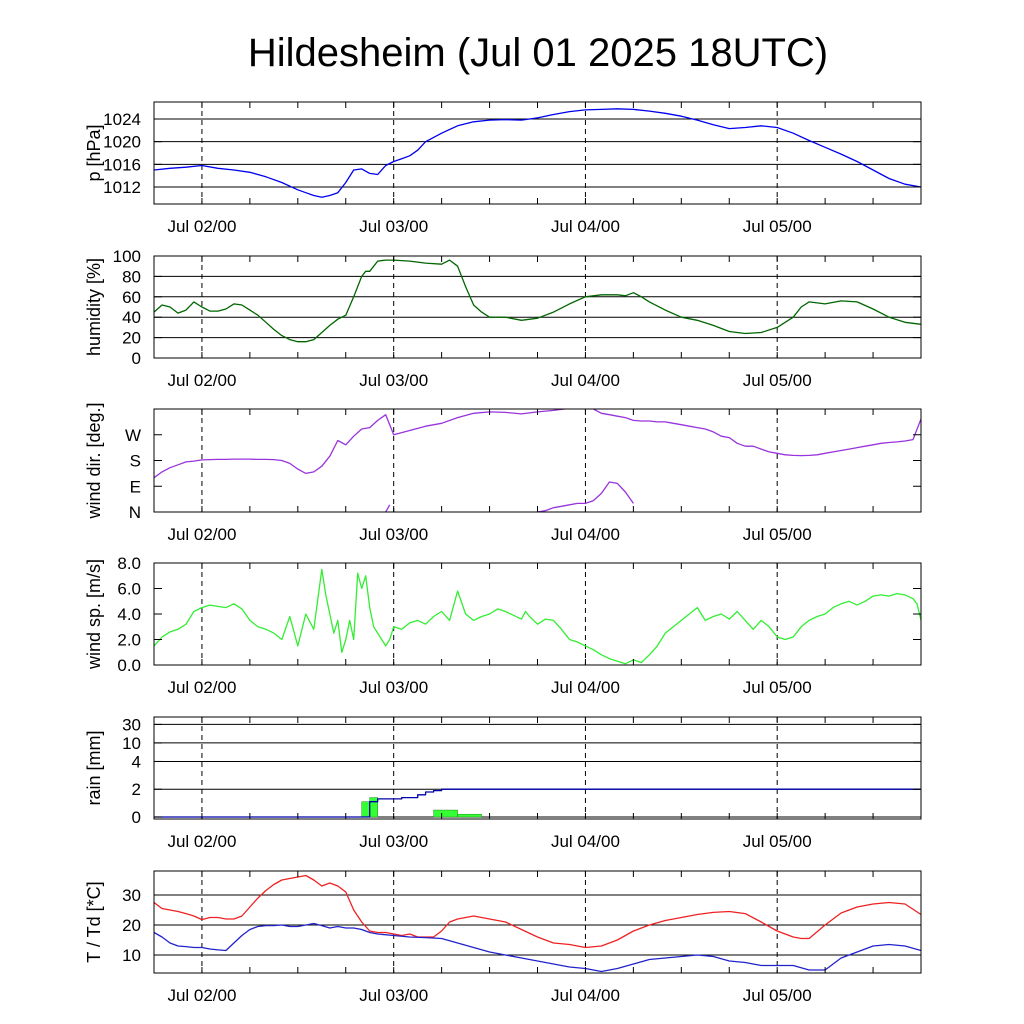 The width and height of the screenshot is (1024, 1024). What do you see at coordinates (135, 461) in the screenshot?
I see `y-tick-label: S` at bounding box center [135, 461].